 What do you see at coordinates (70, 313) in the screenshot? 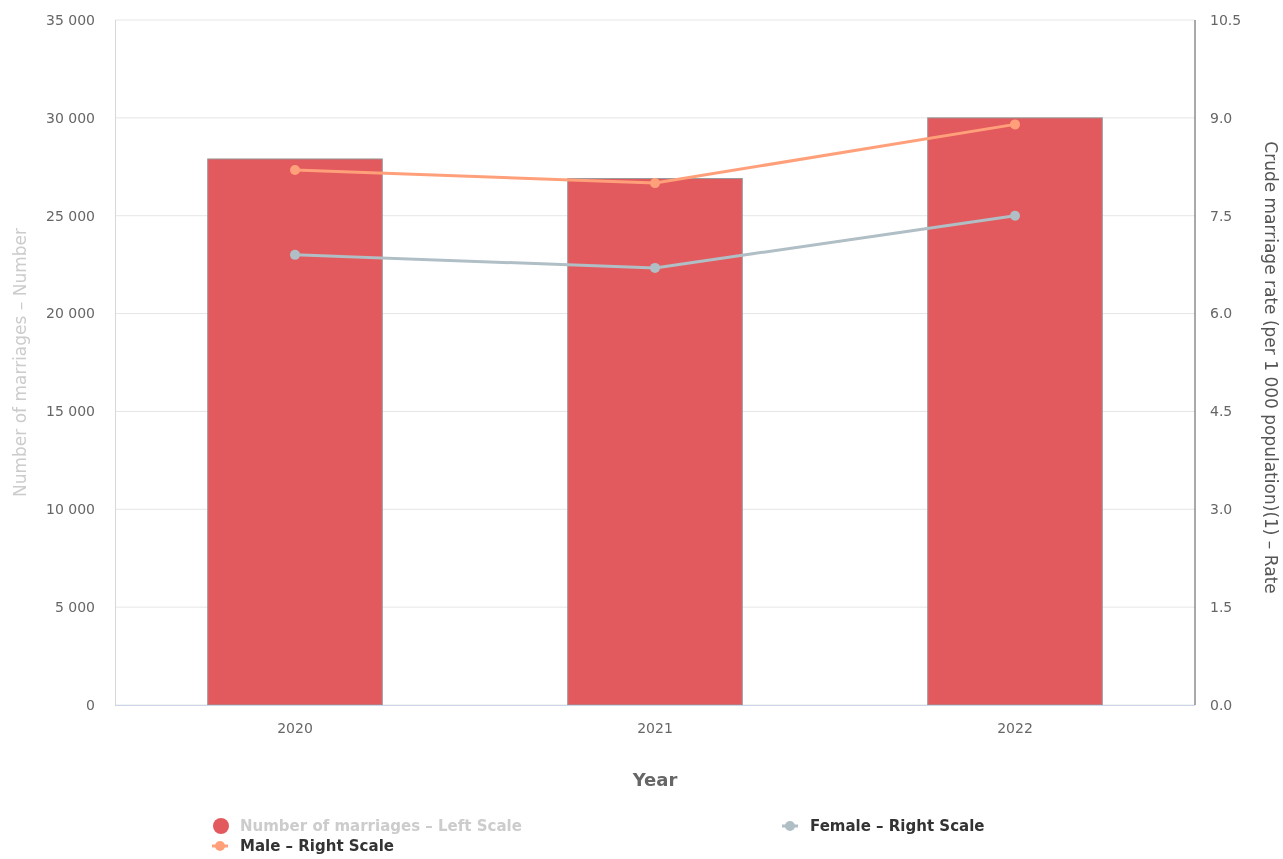
I see `y-tick-label: 20 000` at bounding box center [70, 313].